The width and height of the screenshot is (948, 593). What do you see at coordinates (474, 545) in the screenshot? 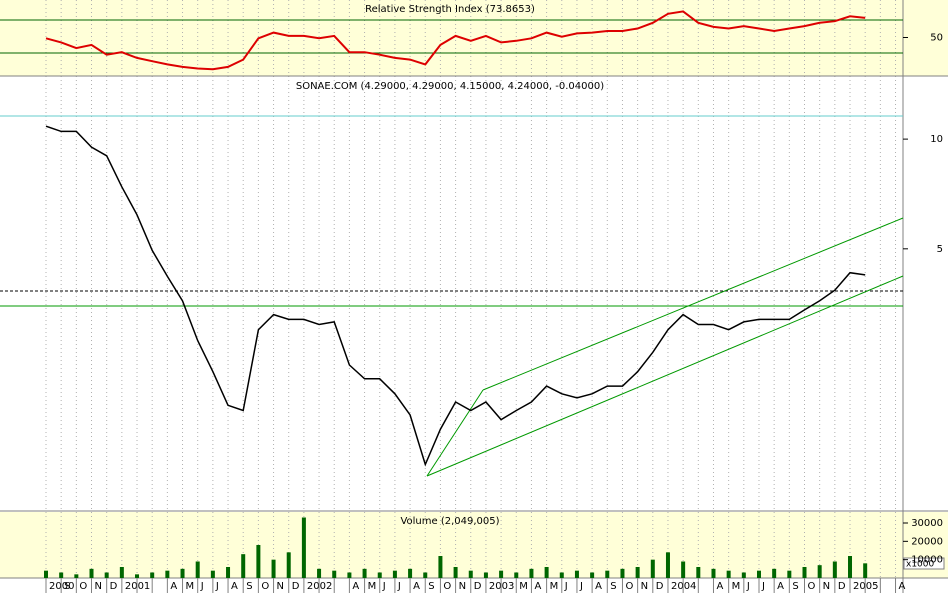
I see `volume-panel` at bounding box center [474, 545].